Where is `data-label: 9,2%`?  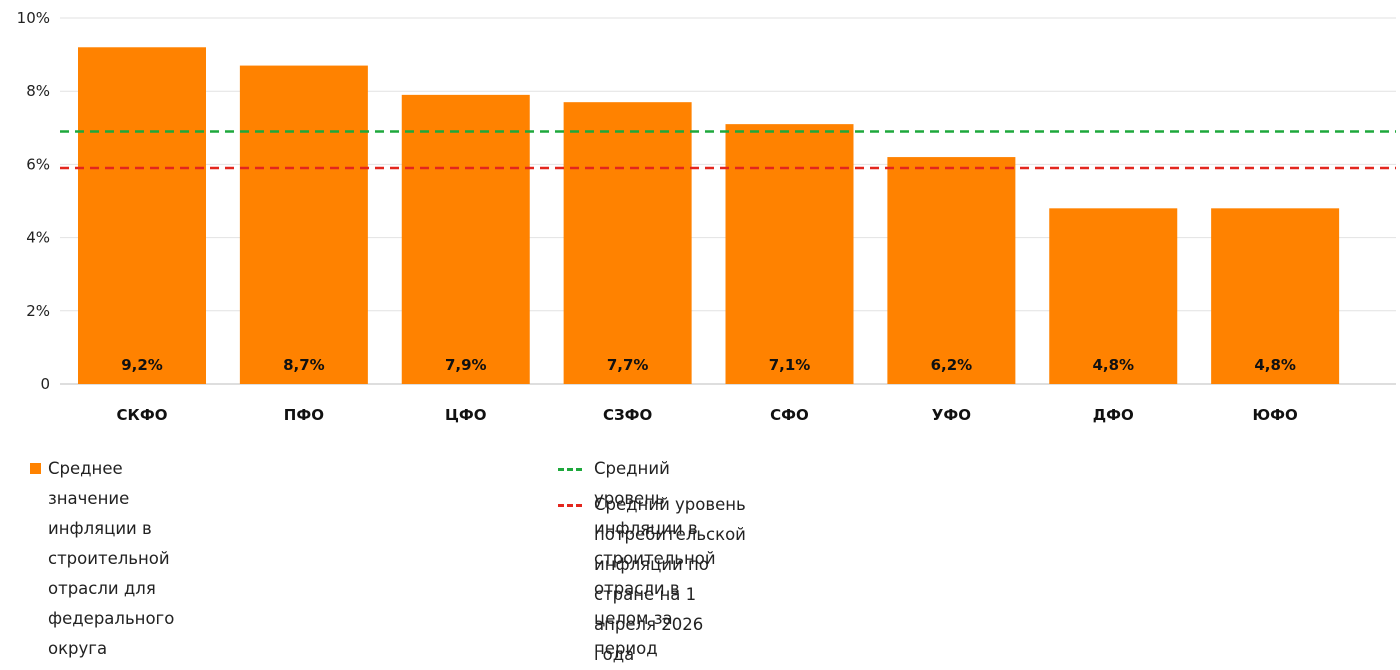
data-label: 9,2% is located at coordinates (142, 365).